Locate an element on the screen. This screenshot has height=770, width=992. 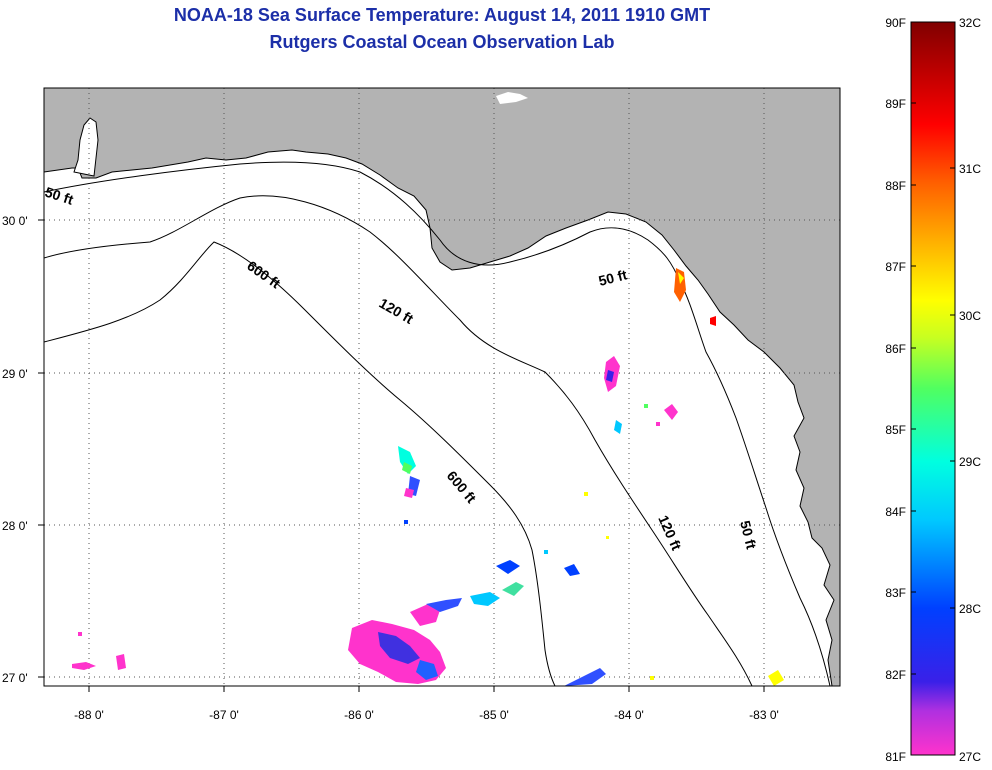
colorbar is located at coordinates (933, 388).